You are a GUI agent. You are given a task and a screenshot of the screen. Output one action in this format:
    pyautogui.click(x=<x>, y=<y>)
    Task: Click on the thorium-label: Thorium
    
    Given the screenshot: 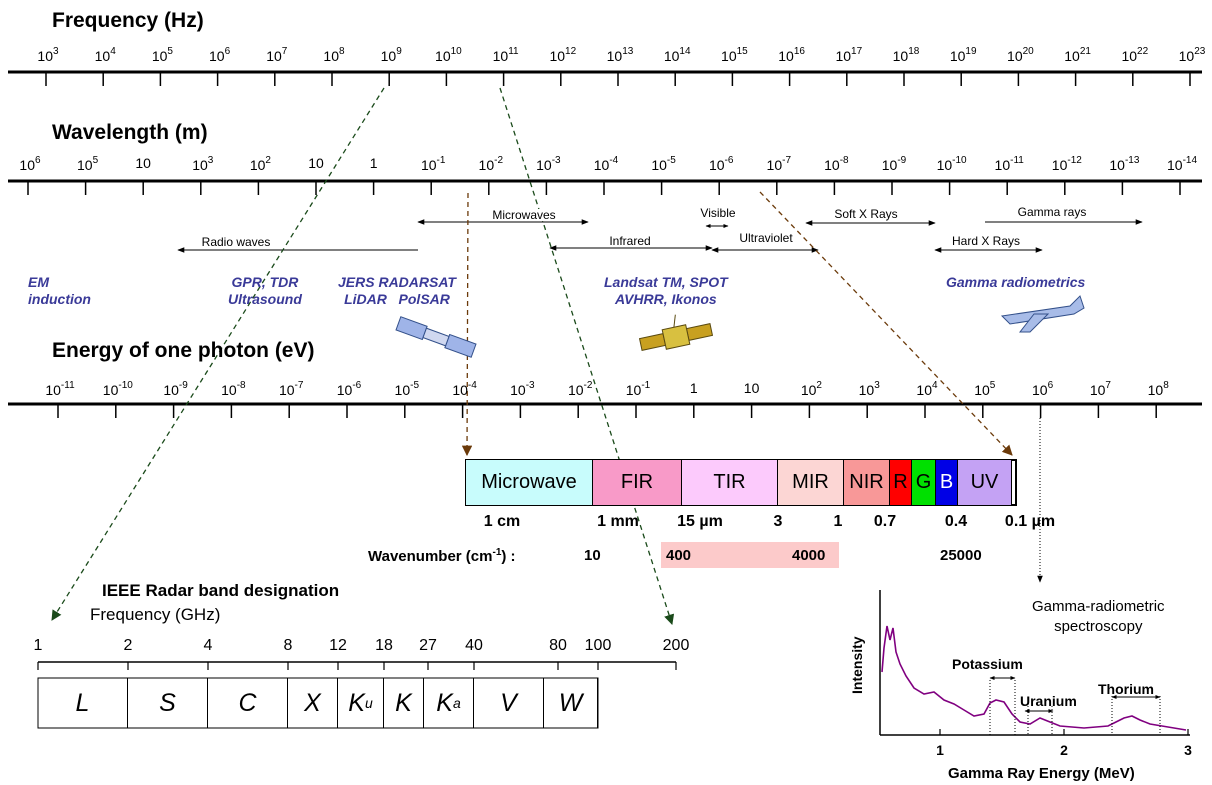 What is the action you would take?
    pyautogui.click(x=1126, y=689)
    